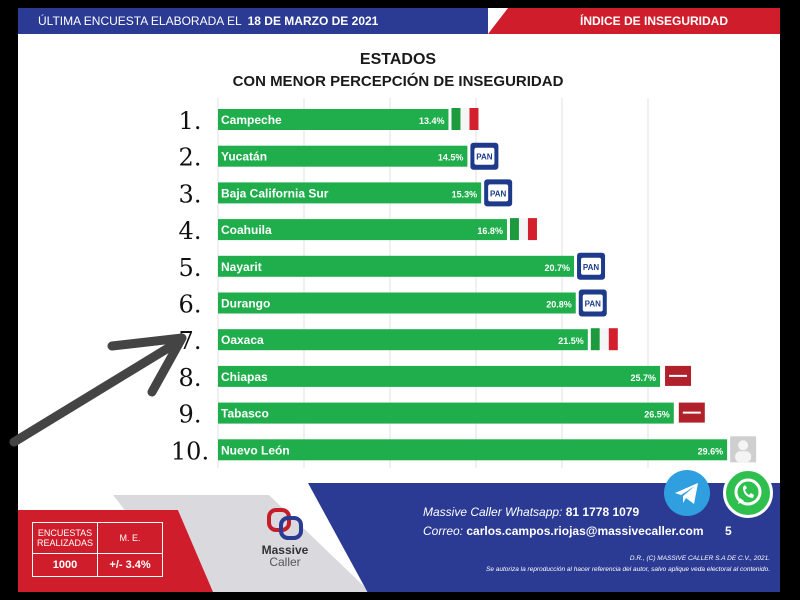 Image resolution: width=800 pixels, height=600 pixels. Describe the element at coordinates (313, 21) in the screenshot. I see `survey-date: 18 DE MARZO DE 2021` at that location.